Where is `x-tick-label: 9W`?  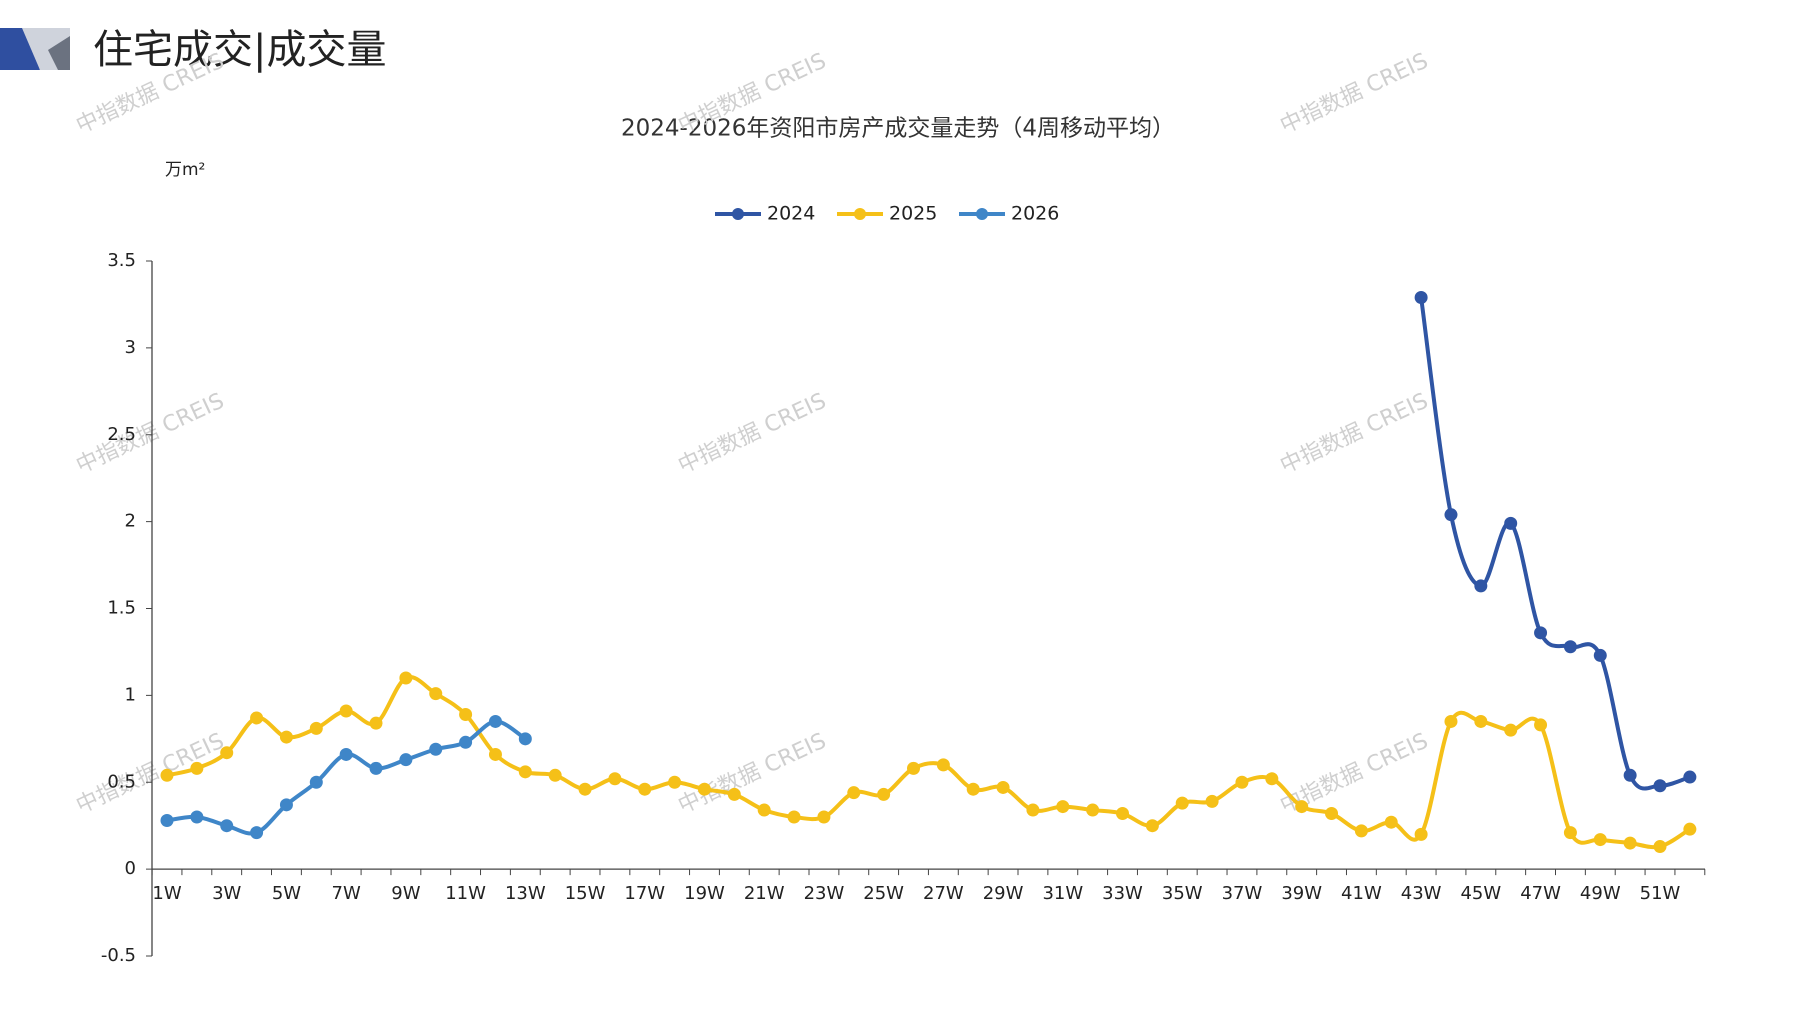 x-tick-label: 9W is located at coordinates (405, 893).